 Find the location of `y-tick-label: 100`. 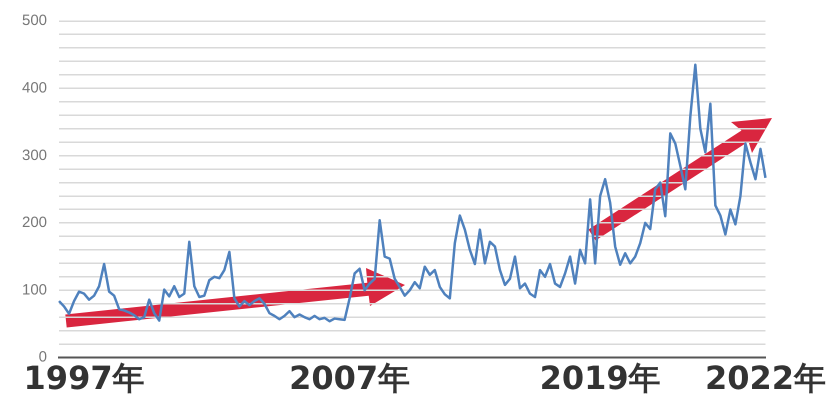

y-tick-label: 100 is located at coordinates (35, 289).